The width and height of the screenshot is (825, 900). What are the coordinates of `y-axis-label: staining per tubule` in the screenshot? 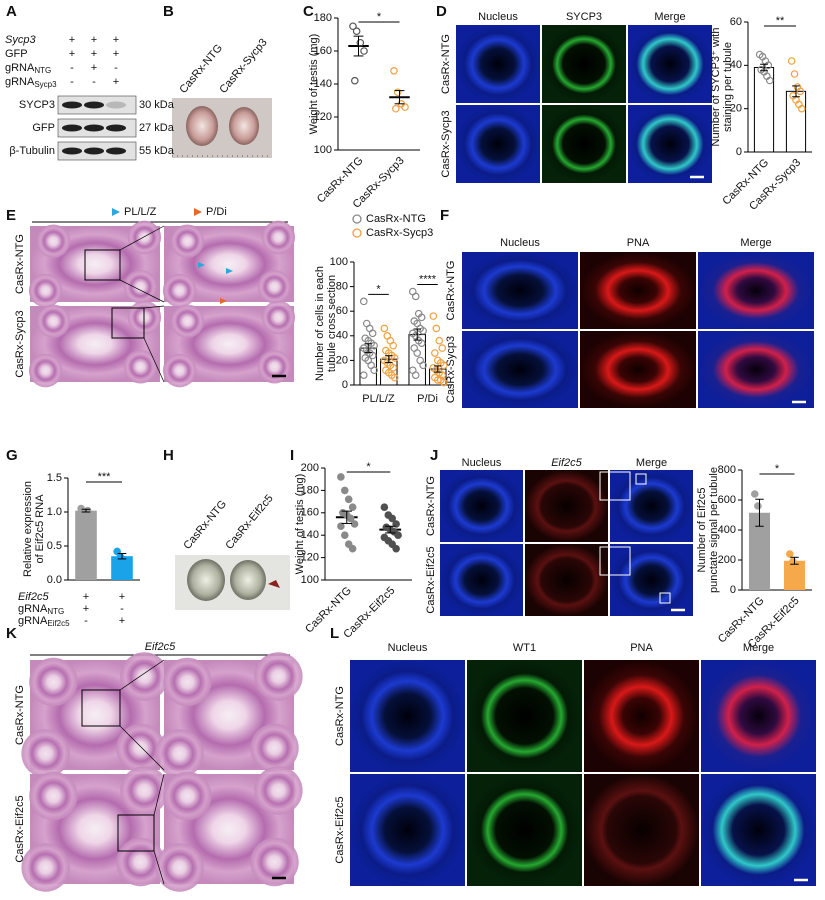 It's located at (728, 87).